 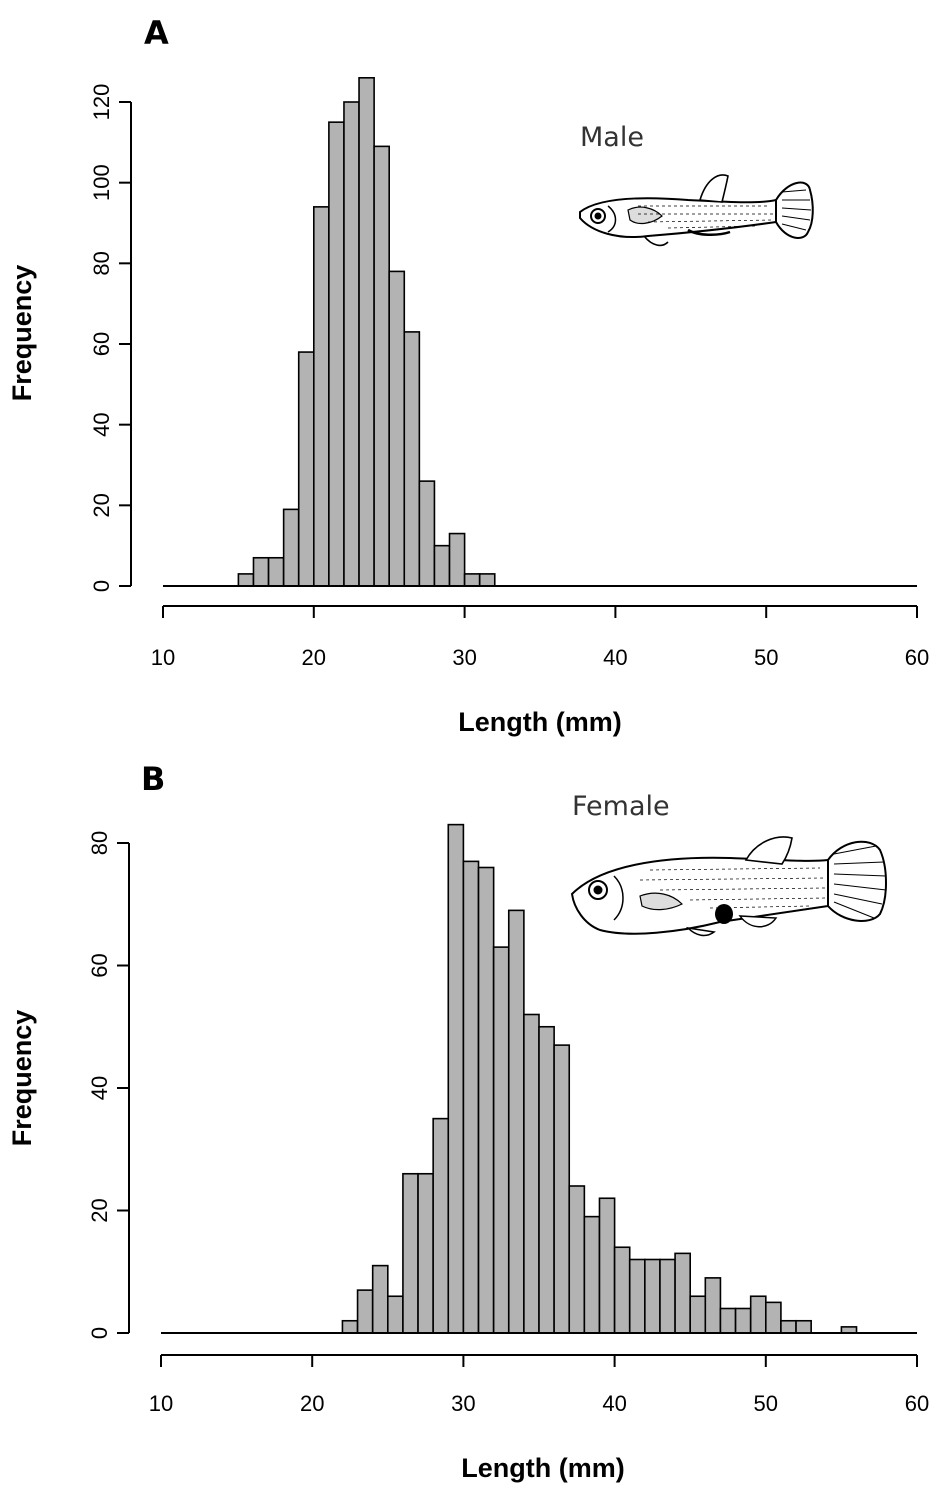 I want to click on y-ticks-male: 0 20 40 60 80 100 120, so click(x=110, y=338).